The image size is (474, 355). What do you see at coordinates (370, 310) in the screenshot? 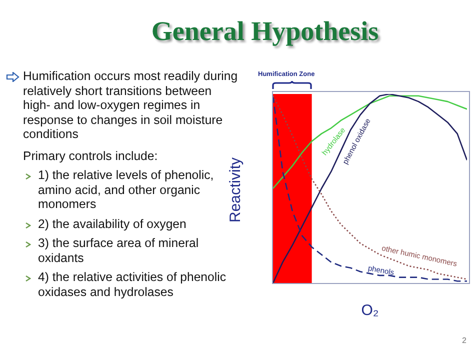
I see `x-axis-title: O₂` at bounding box center [370, 310].